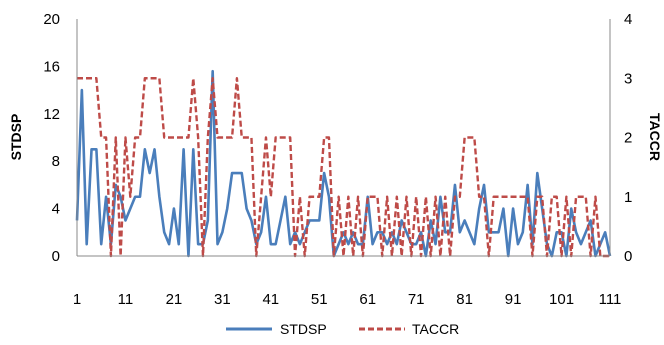 This screenshot has height=345, width=664. What do you see at coordinates (56, 161) in the screenshot?
I see `y-tick-label: 8` at bounding box center [56, 161].